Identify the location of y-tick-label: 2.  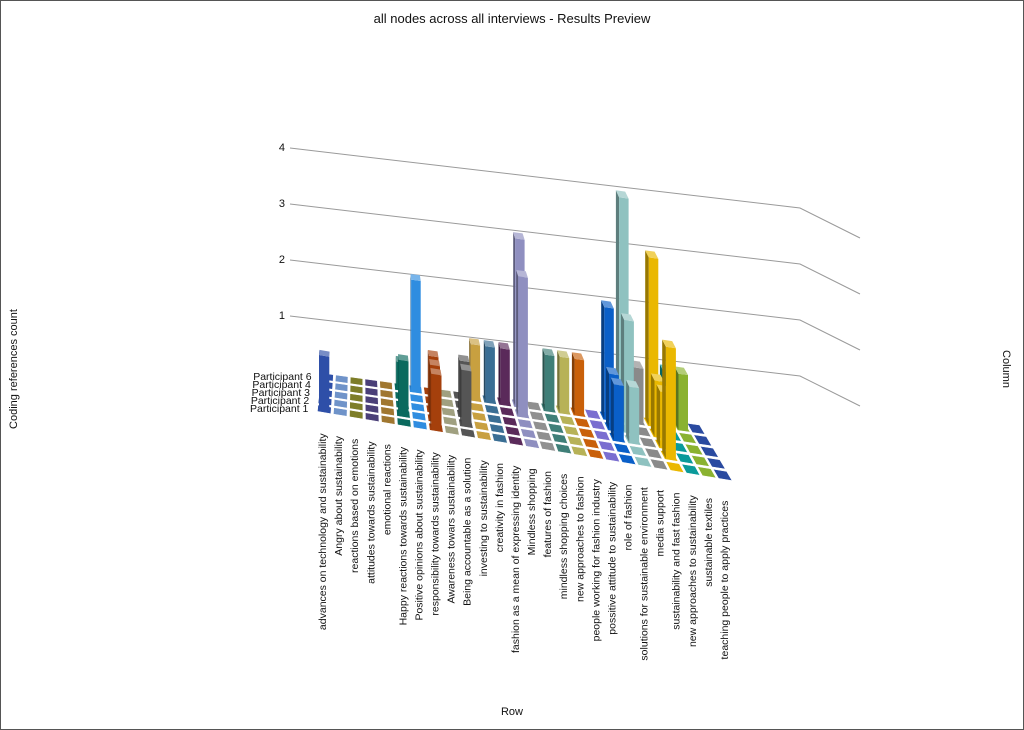
(282, 260).